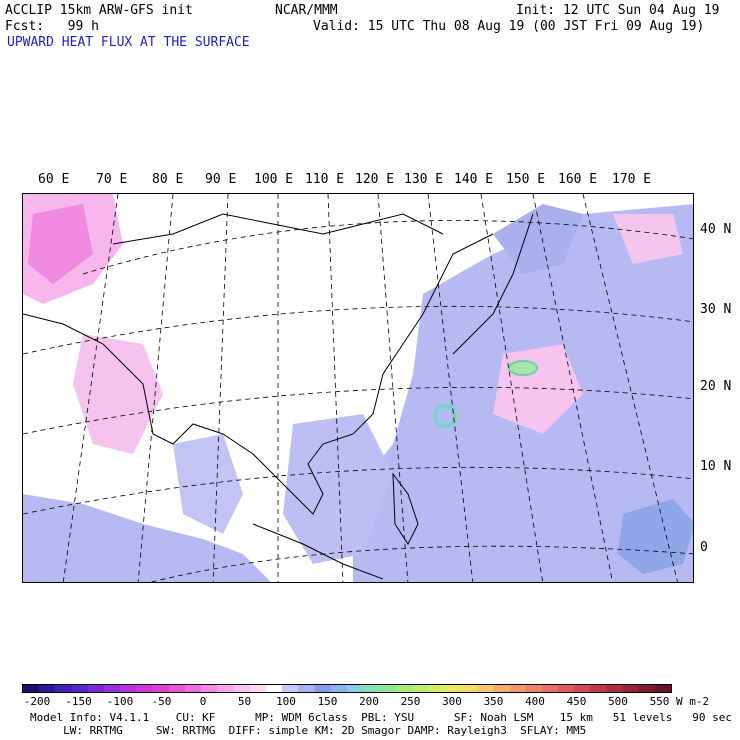 This screenshot has width=740, height=740. Describe the element at coordinates (112, 179) in the screenshot. I see `lon-label-70e: 70 E` at that location.